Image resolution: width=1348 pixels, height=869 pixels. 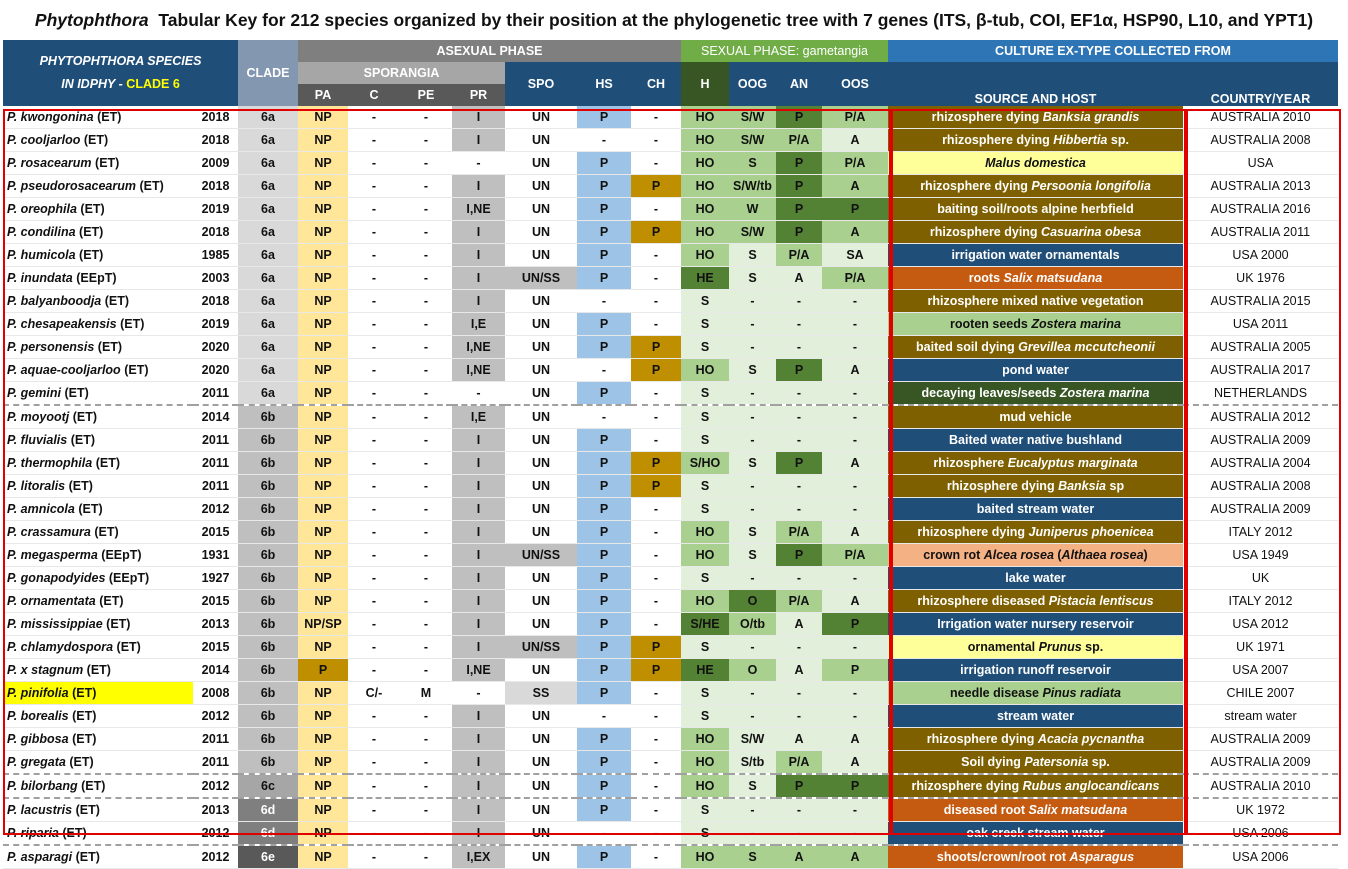 I want to click on species-binomial: P. humicola, so click(x=41, y=255).